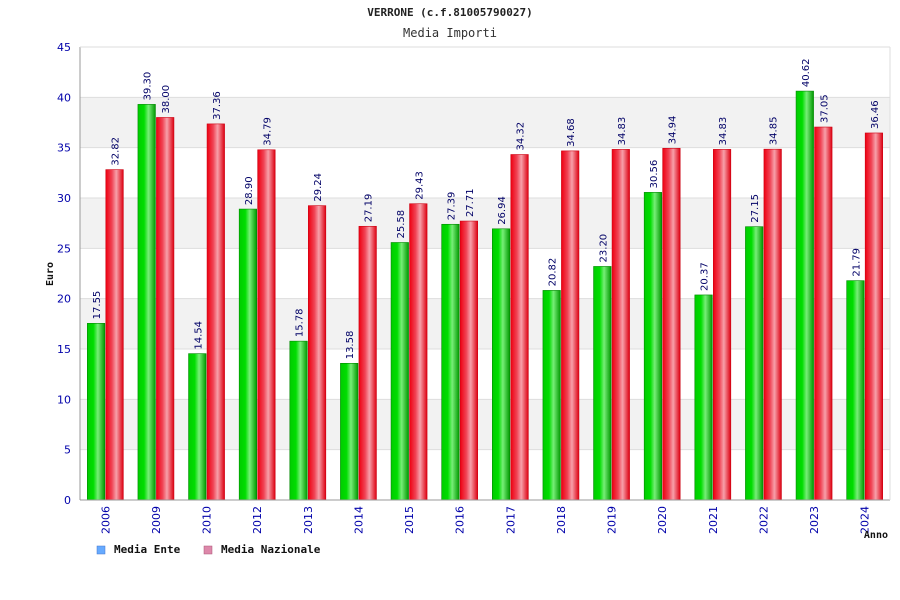  What do you see at coordinates (350, 345) in the screenshot?
I see `data-label: 13.58` at bounding box center [350, 345].